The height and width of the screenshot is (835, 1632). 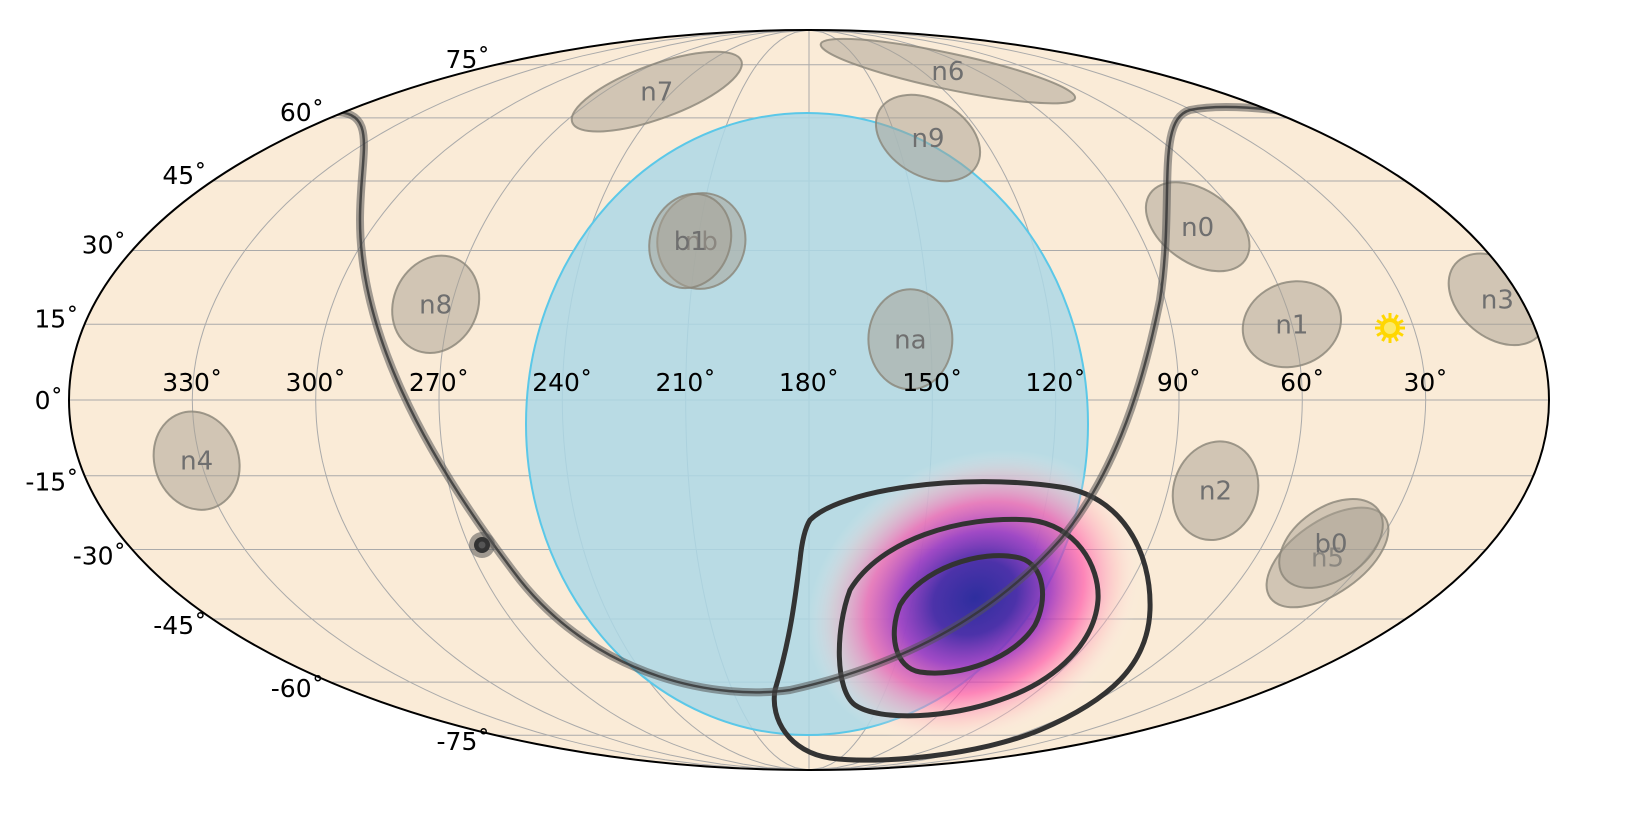 I want to click on x-tick-90: 90˚, so click(x=1179, y=382).